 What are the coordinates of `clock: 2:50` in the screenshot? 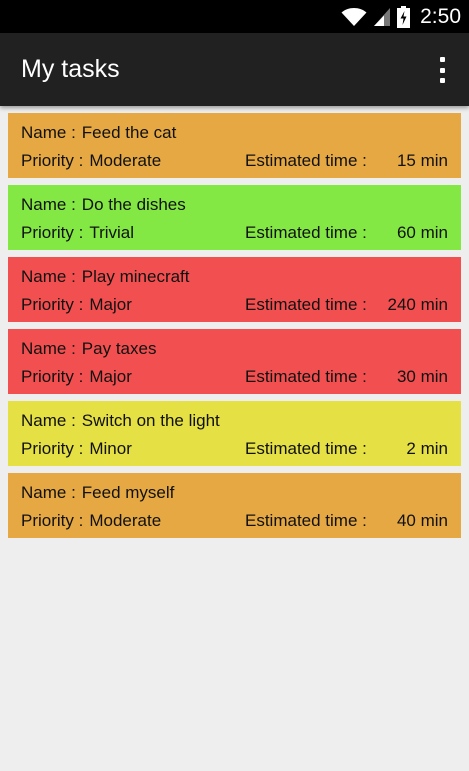 It's located at (440, 16).